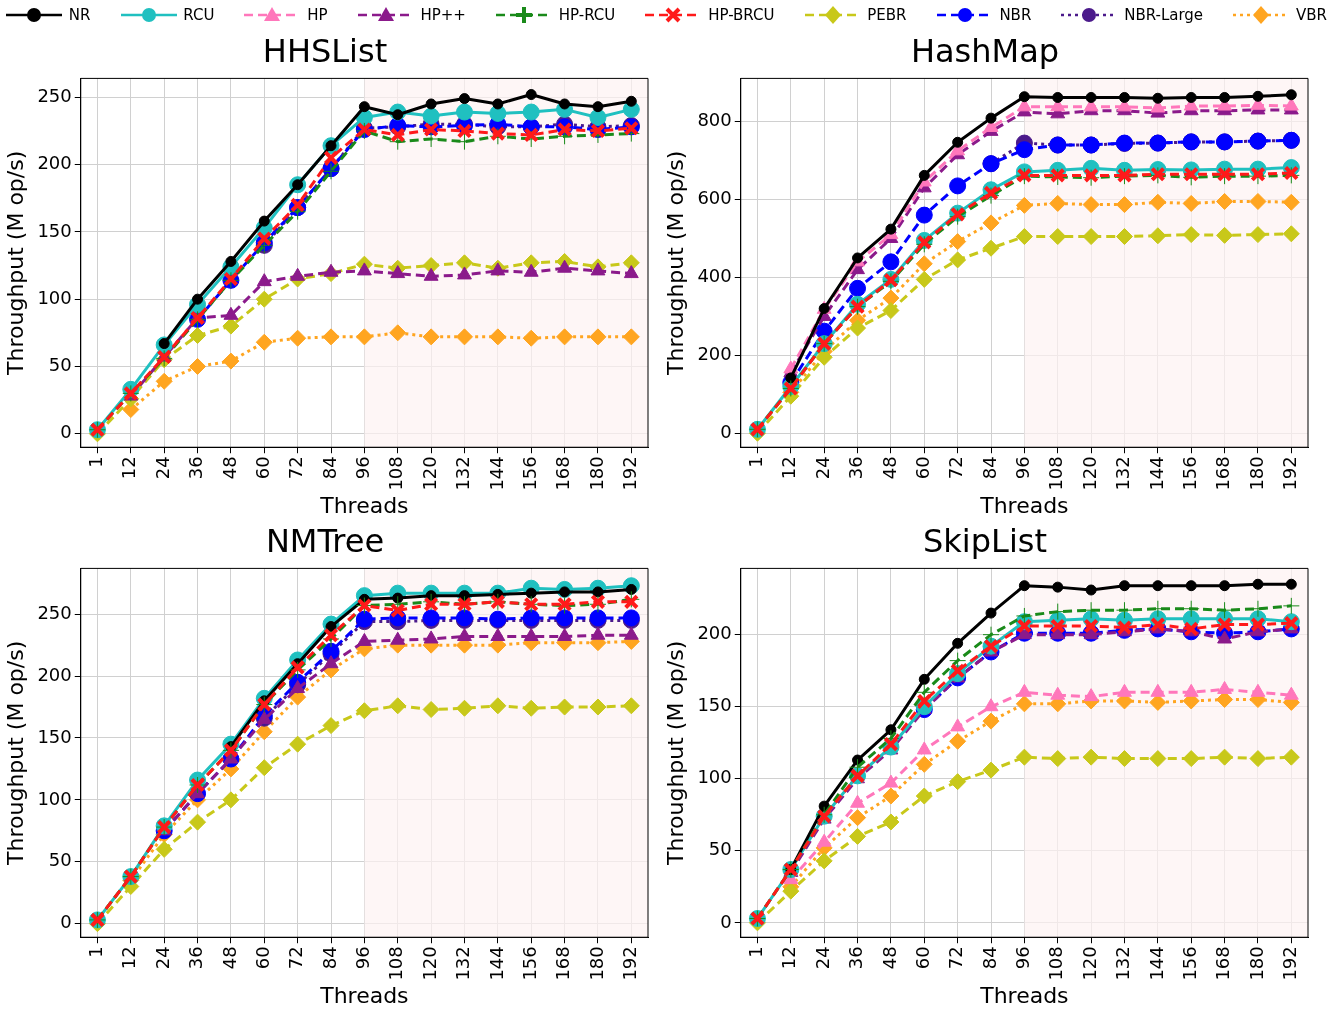  Describe the element at coordinates (1015, 15) in the screenshot. I see `legend-label: NBR` at that location.